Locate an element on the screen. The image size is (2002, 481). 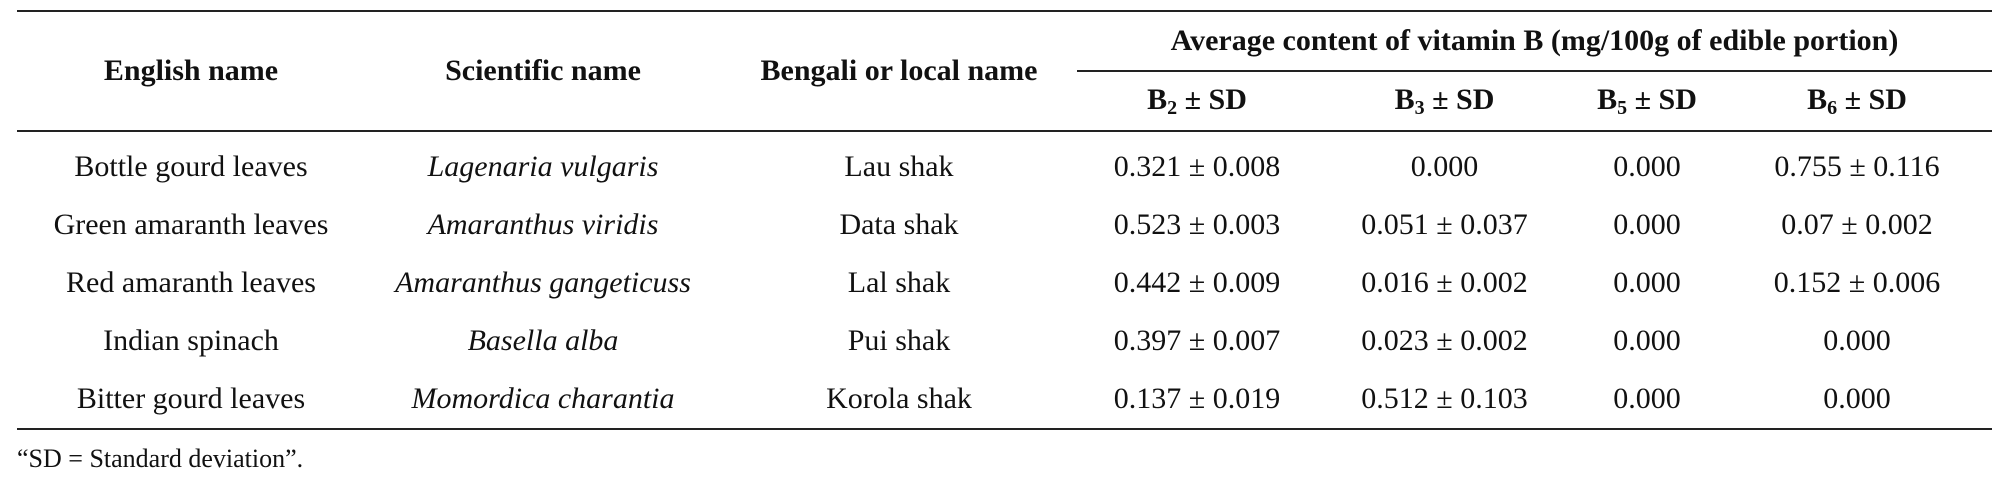
cell-b2: 0.137 ± 0.019 is located at coordinates (1197, 400).